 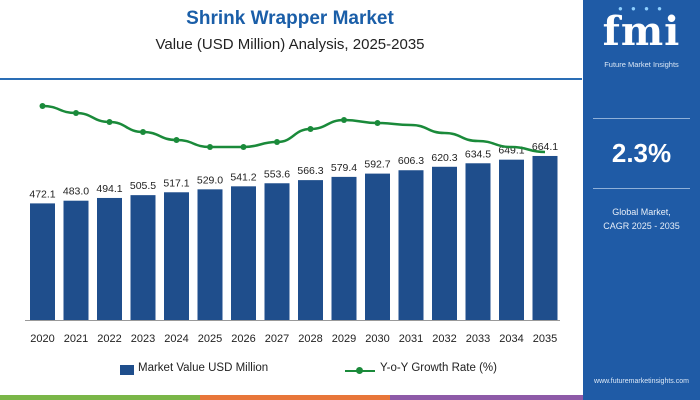 What do you see at coordinates (290, 44) in the screenshot?
I see `chart-subtitle: Value (USD Million) Analysis, 2025-2035` at bounding box center [290, 44].